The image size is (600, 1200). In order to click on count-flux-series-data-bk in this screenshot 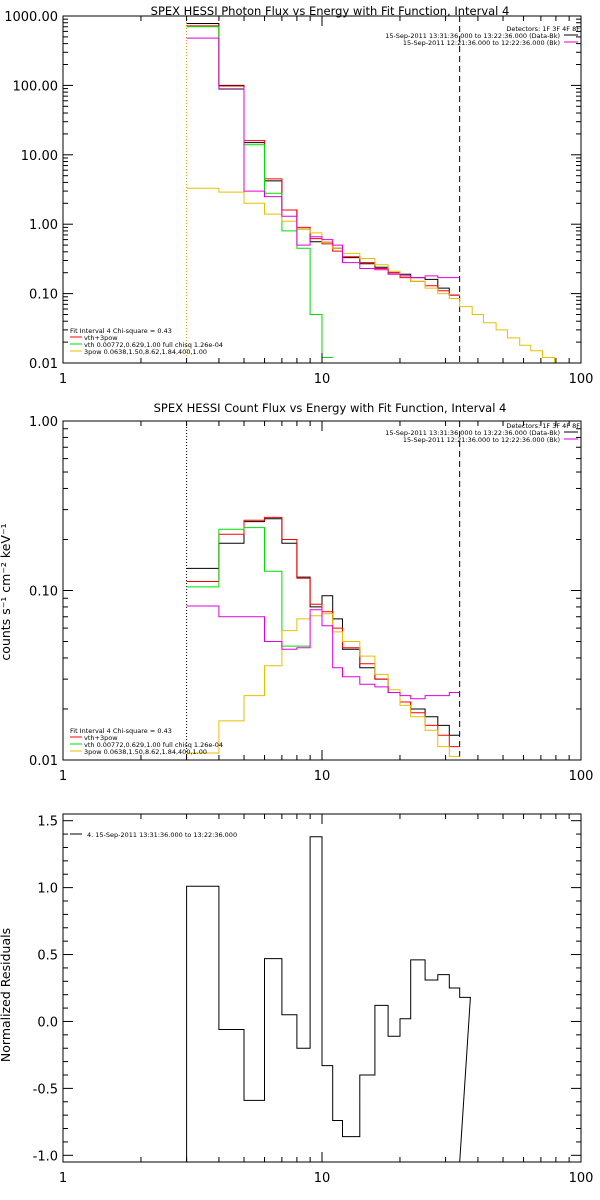, I will do `click(323, 627)`.